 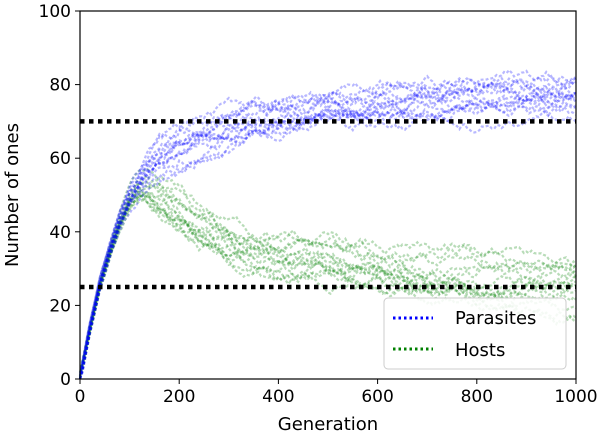 What do you see at coordinates (495, 318) in the screenshot?
I see `legend-label-parasites: Parasites` at bounding box center [495, 318].